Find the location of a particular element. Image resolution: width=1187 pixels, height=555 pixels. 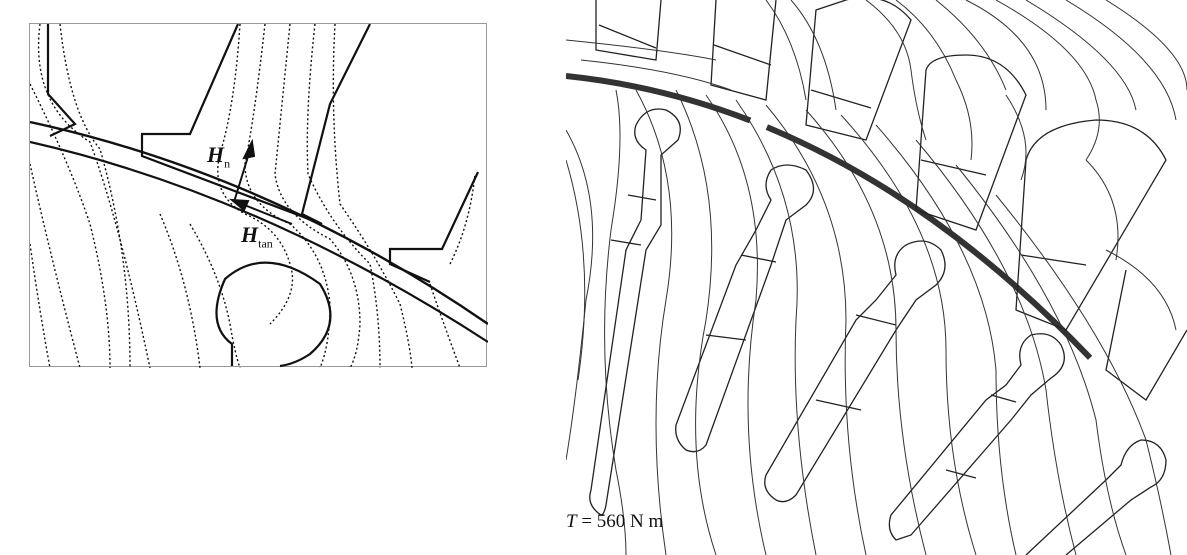

hn-label: Hn is located at coordinates (219, 156).